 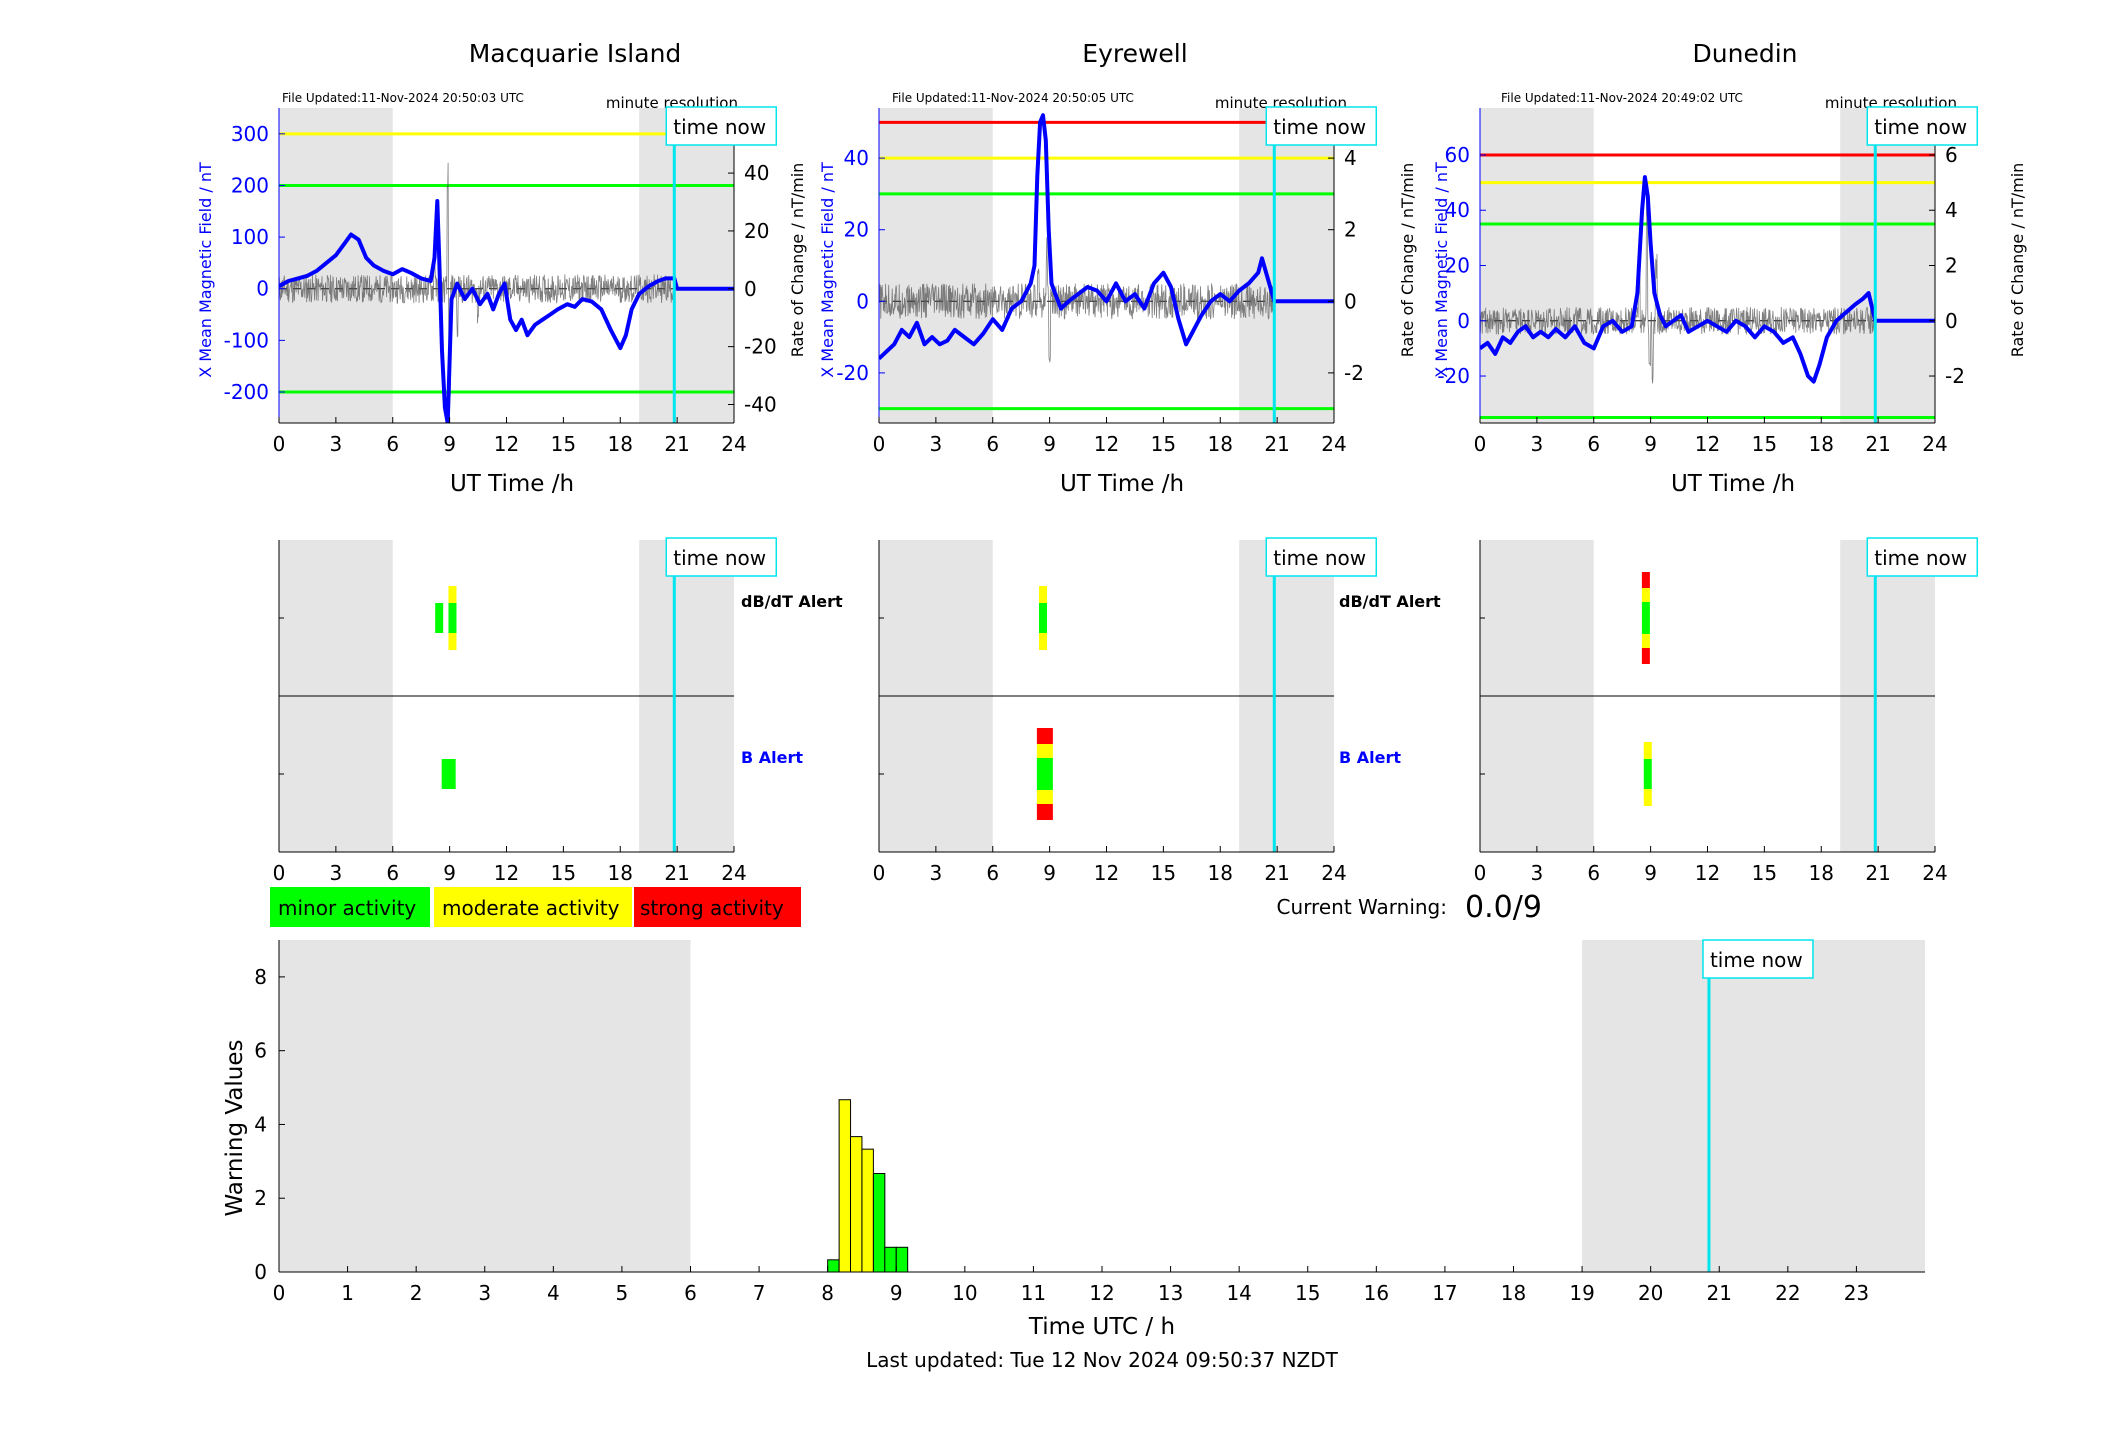 What do you see at coordinates (827, 1293) in the screenshot?
I see `x-tick-label: 8` at bounding box center [827, 1293].